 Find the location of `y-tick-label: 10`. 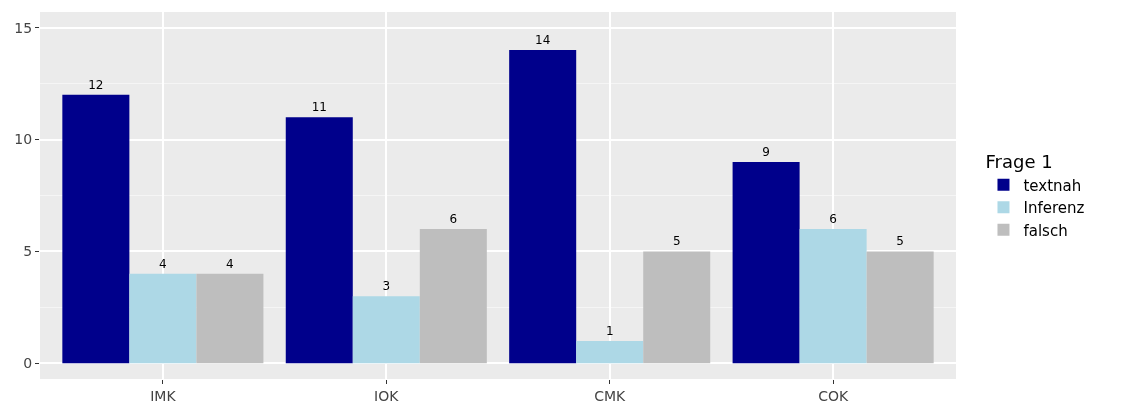

y-tick-label: 10 is located at coordinates (23, 139).